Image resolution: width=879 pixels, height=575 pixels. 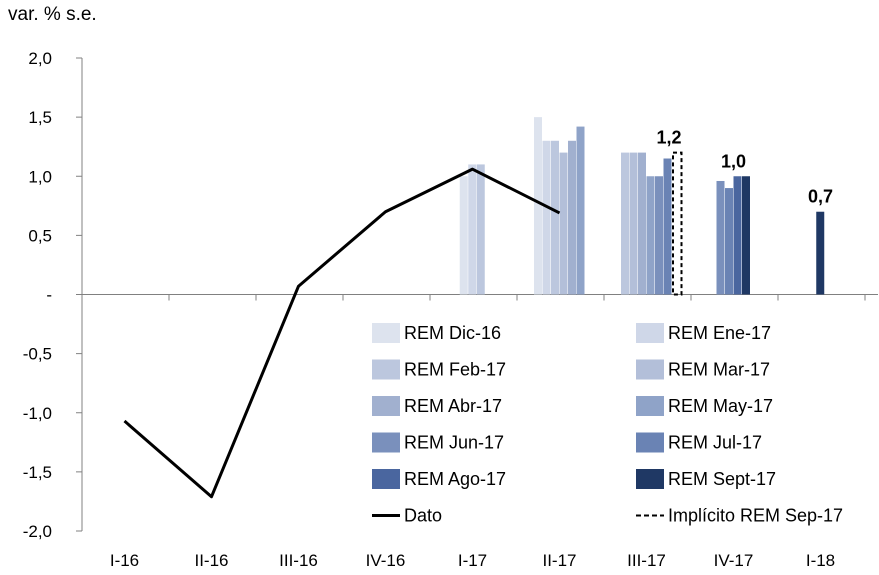 I want to click on legend-label: Implícito REM Sep-17, so click(x=755, y=516).